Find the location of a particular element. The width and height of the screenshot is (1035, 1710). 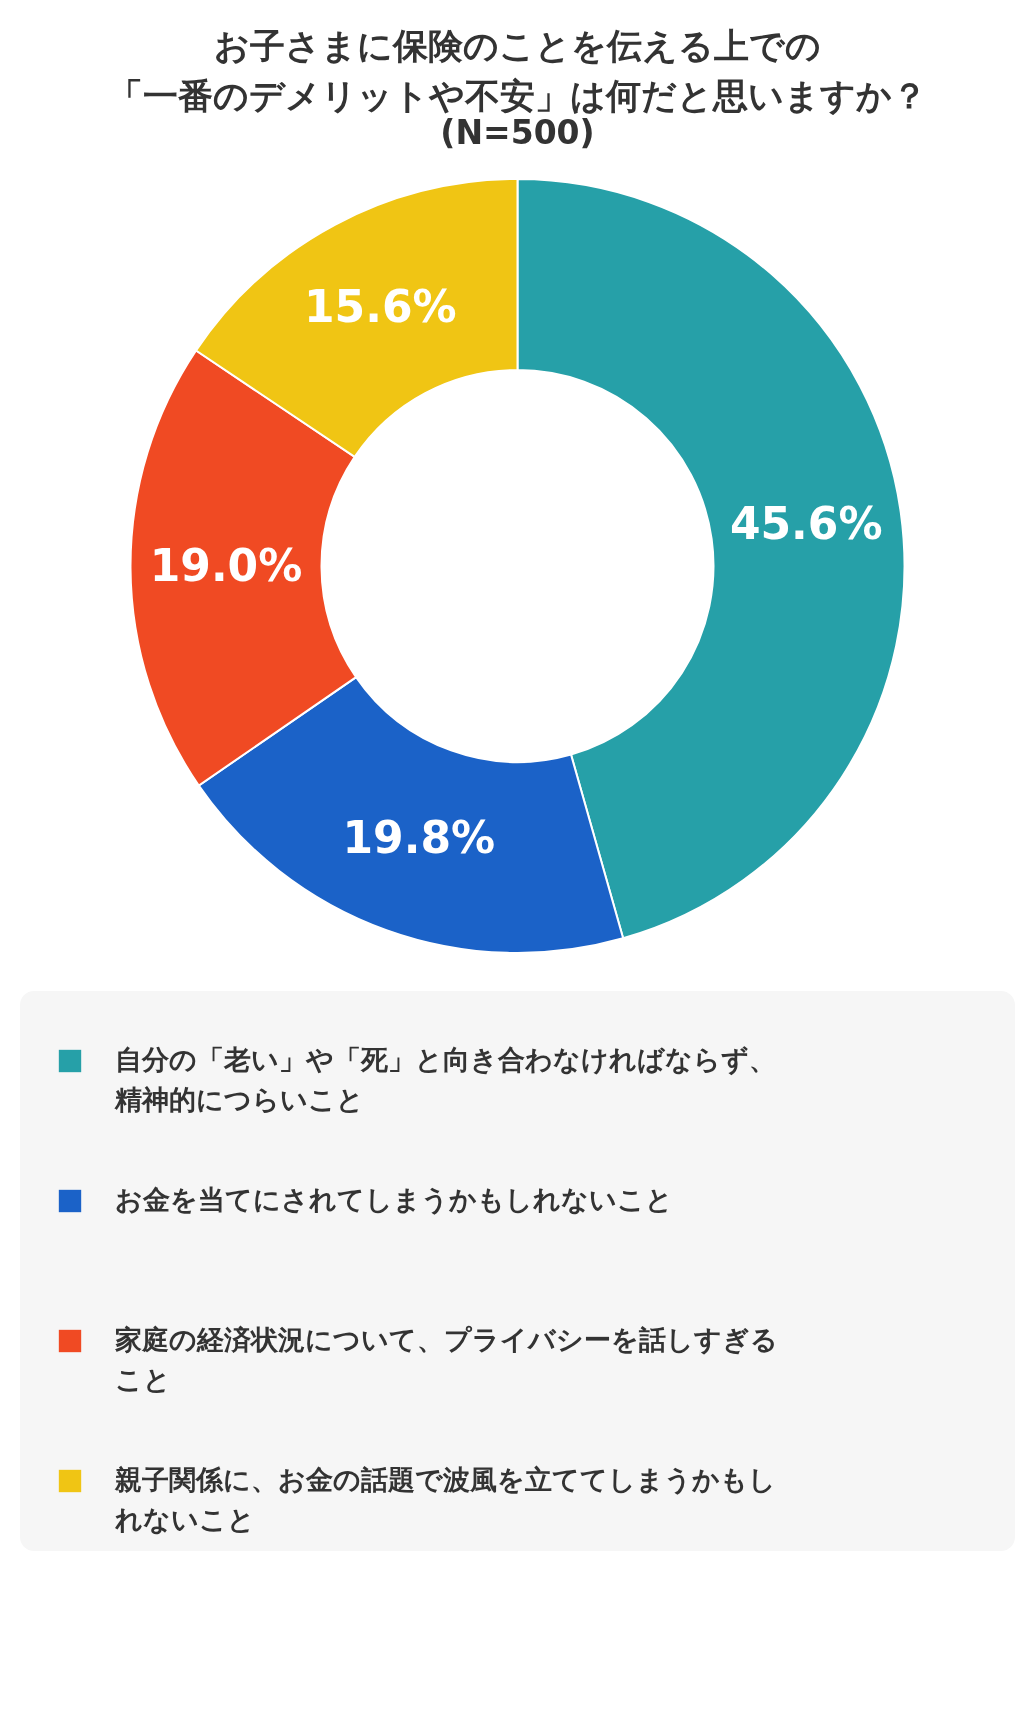

legend-label: 自分の「老い」や「死」と向き合わなければならず、精神的につらいこと is located at coordinates (445, 1079).